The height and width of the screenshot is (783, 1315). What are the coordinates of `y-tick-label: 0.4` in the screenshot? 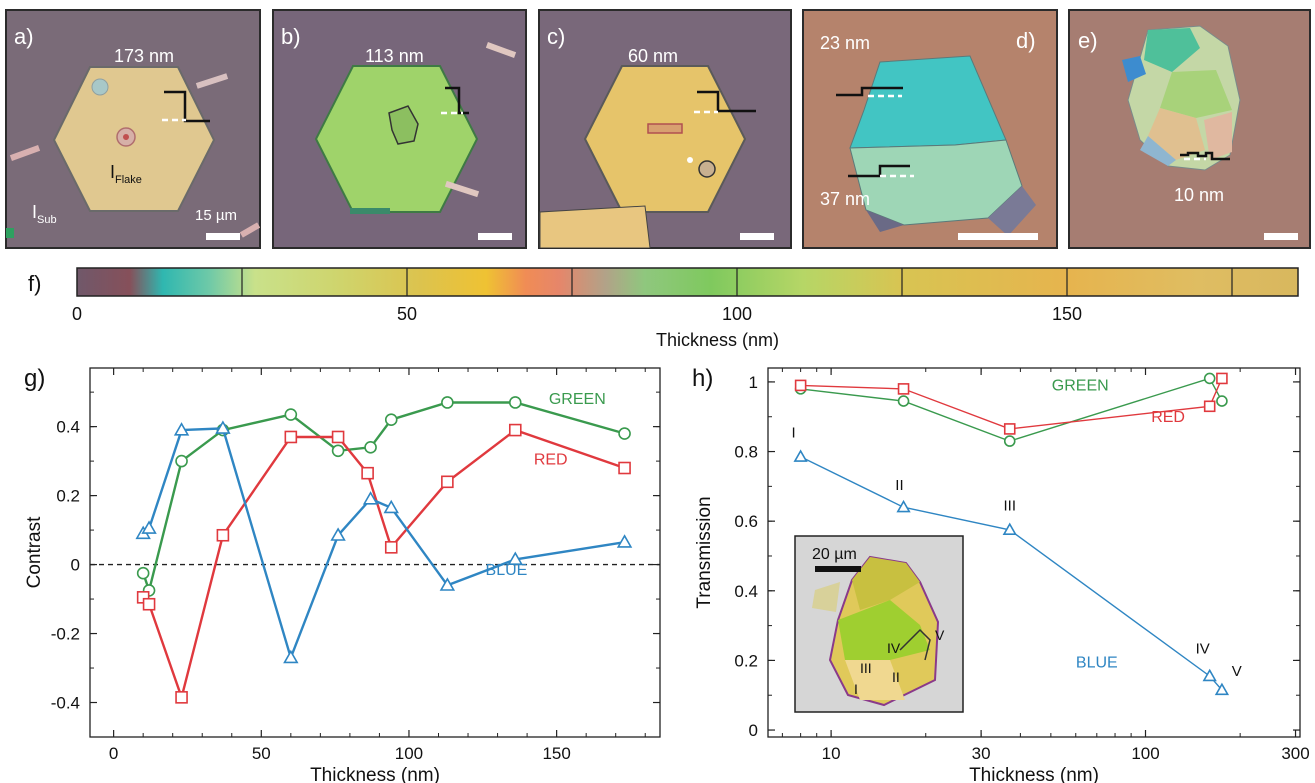 It's located at (746, 591).